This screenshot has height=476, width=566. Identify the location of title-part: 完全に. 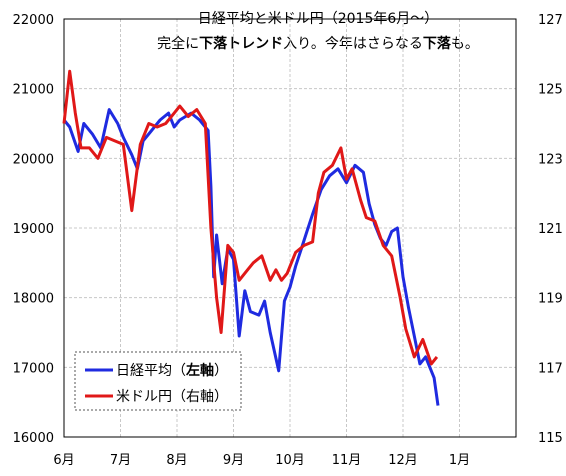
(178, 43).